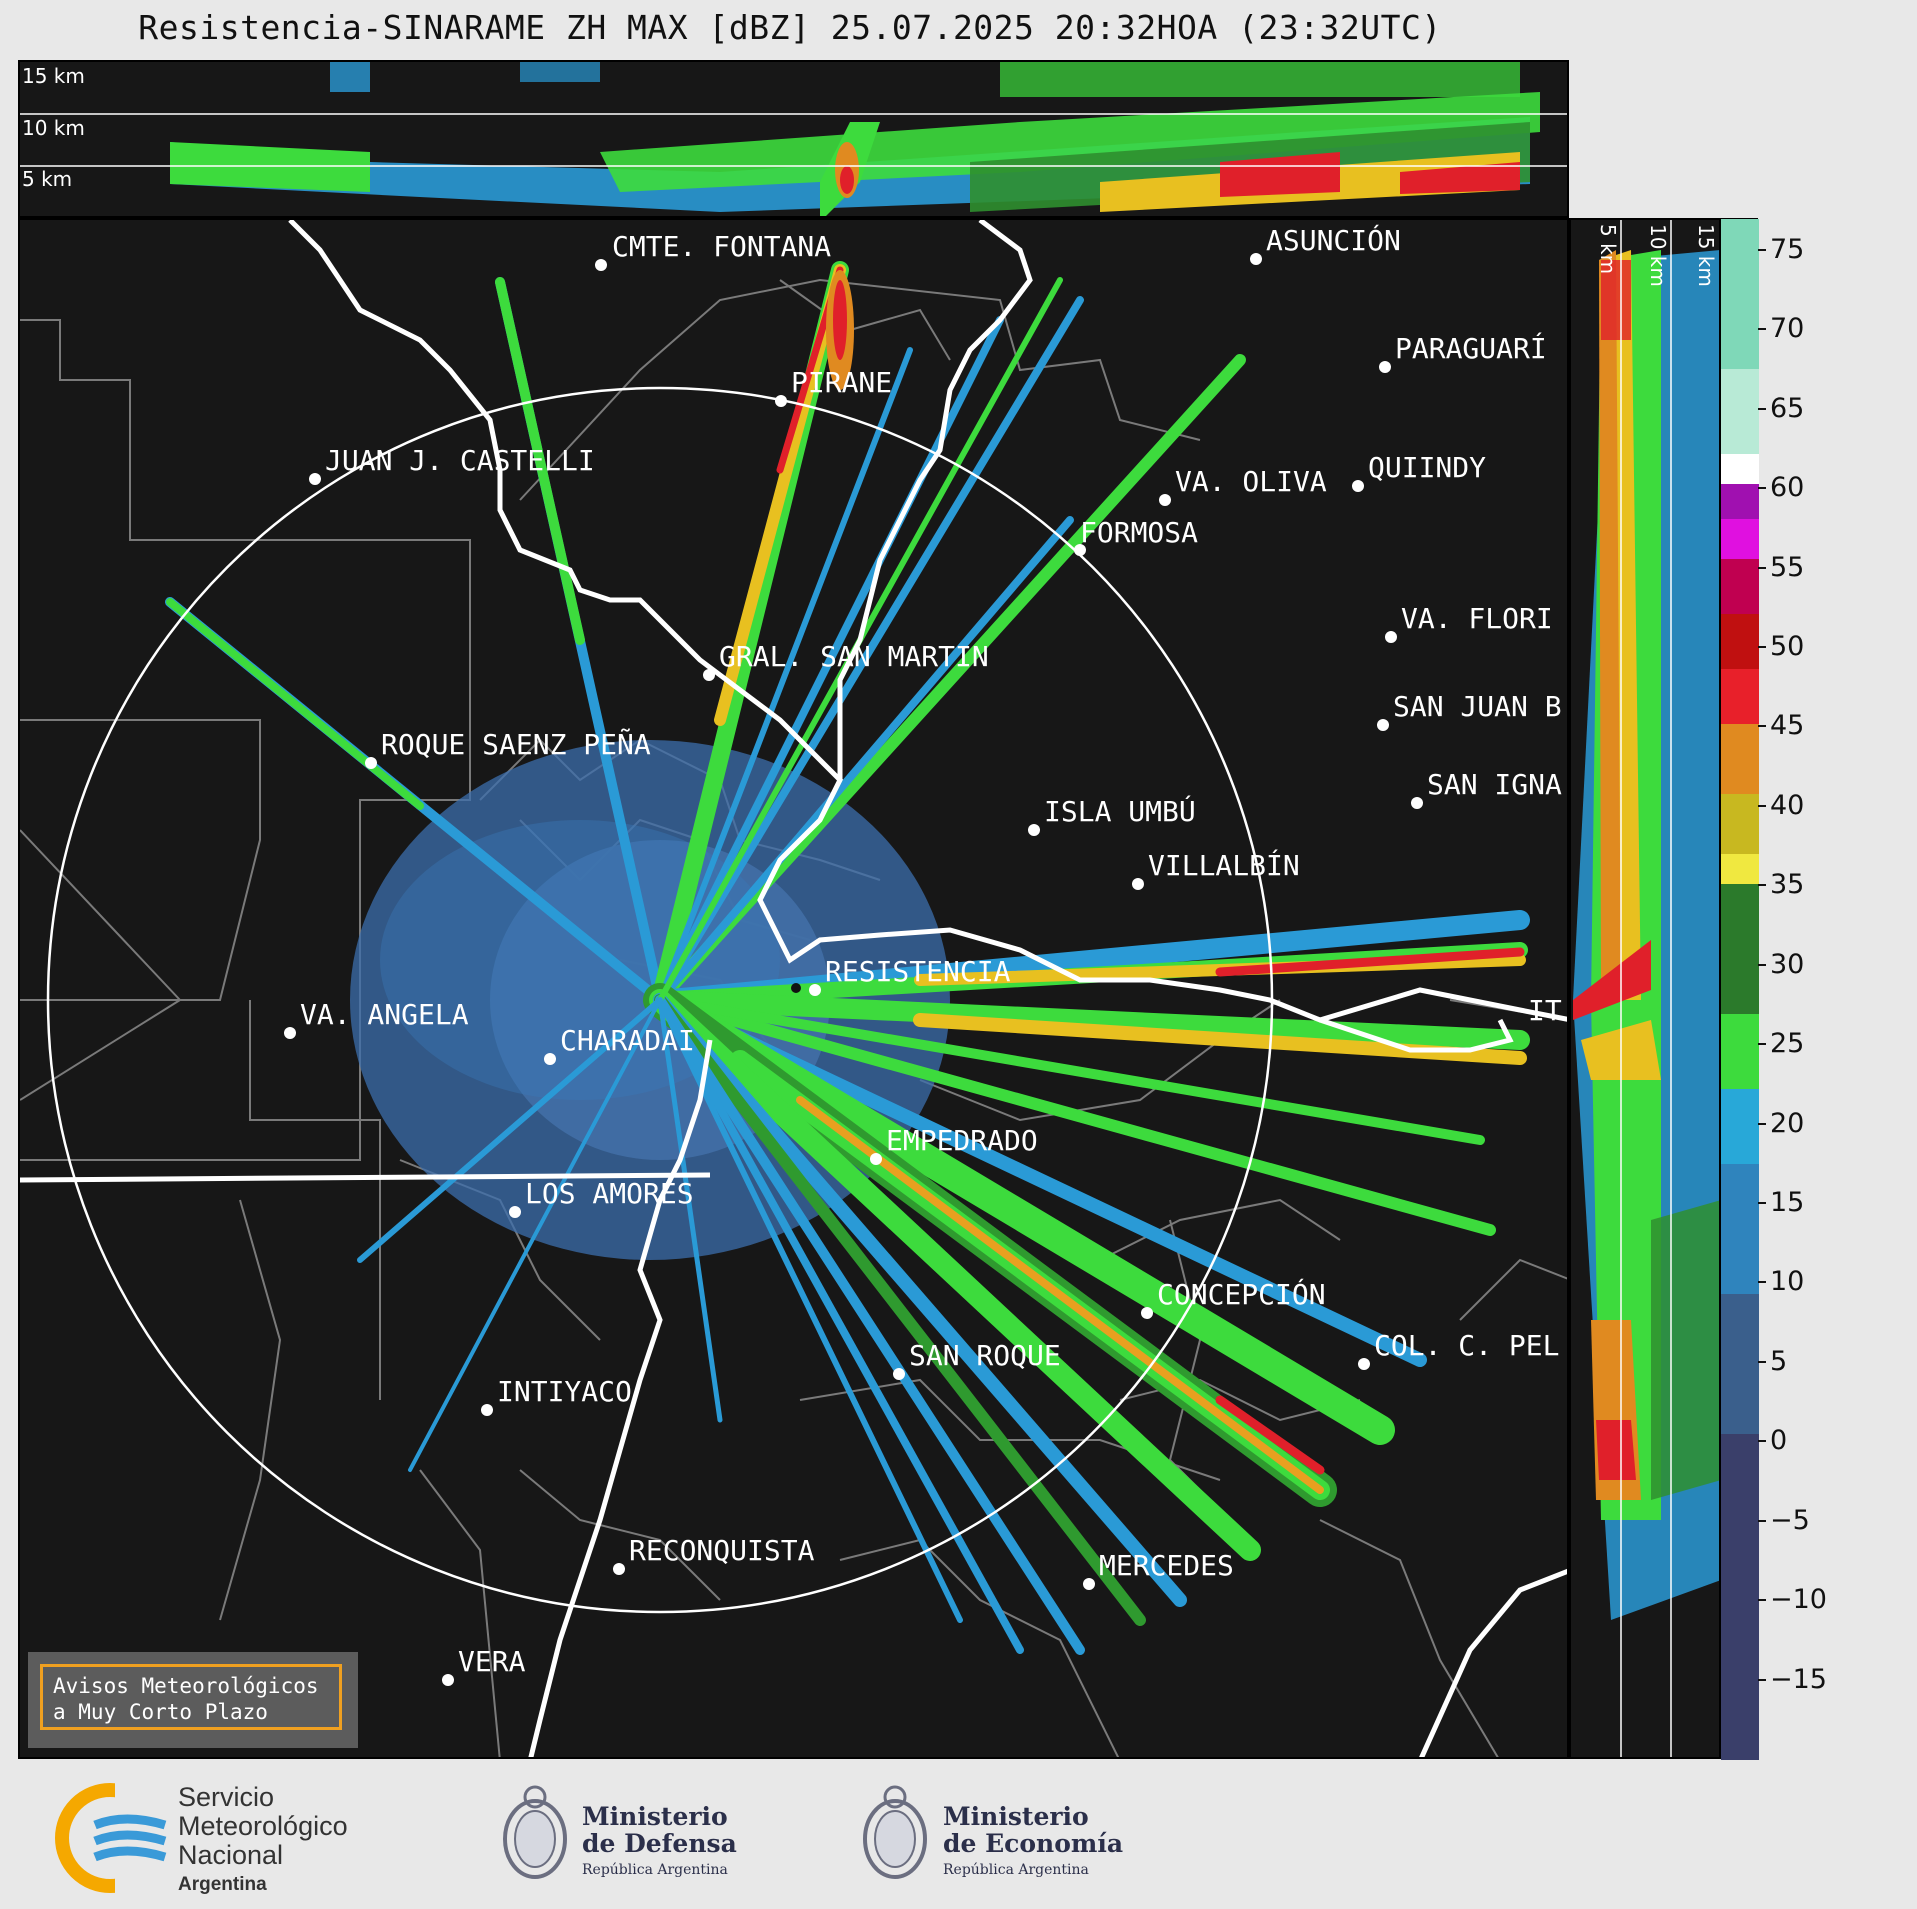 The width and height of the screenshot is (1917, 1909). Describe the element at coordinates (1166, 1565) in the screenshot. I see `city-label-mercedes: MERCEDES` at that location.